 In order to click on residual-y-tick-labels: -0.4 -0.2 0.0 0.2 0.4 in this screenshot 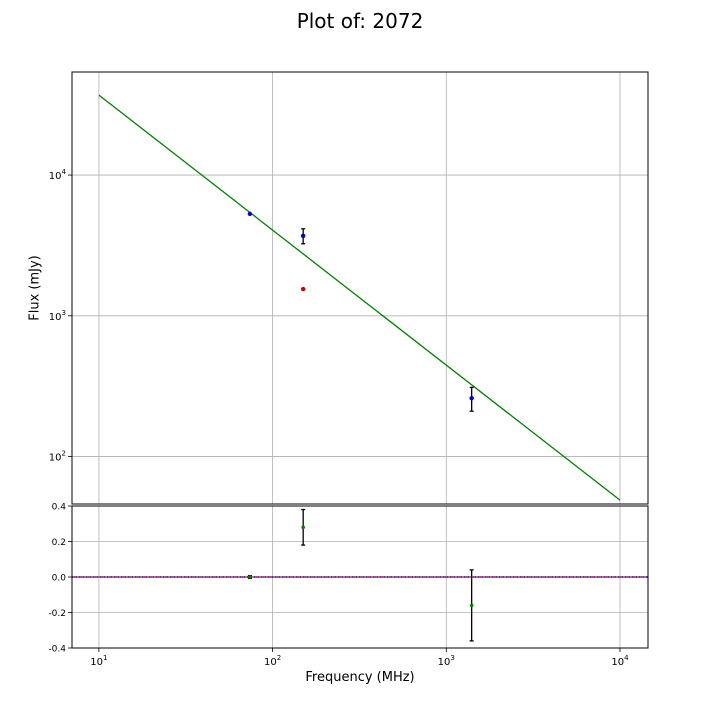, I will do `click(60, 579)`.